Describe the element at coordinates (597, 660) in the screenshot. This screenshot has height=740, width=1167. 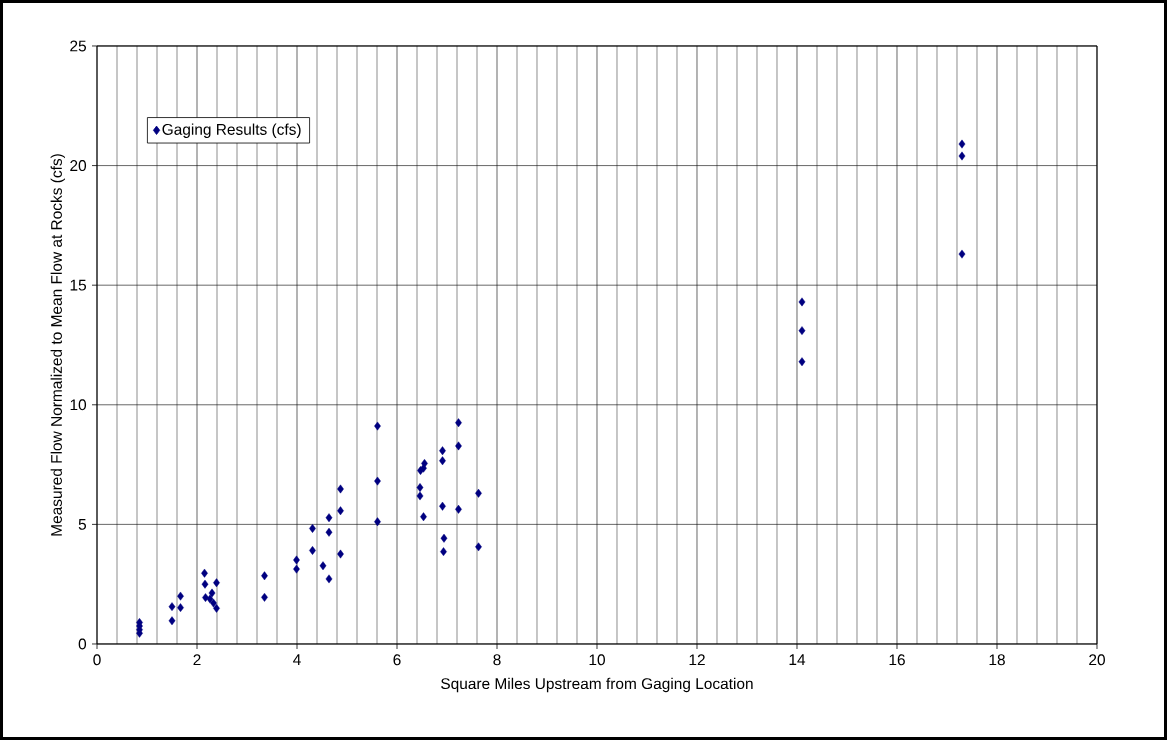
I see `x-tick-label: 10` at that location.